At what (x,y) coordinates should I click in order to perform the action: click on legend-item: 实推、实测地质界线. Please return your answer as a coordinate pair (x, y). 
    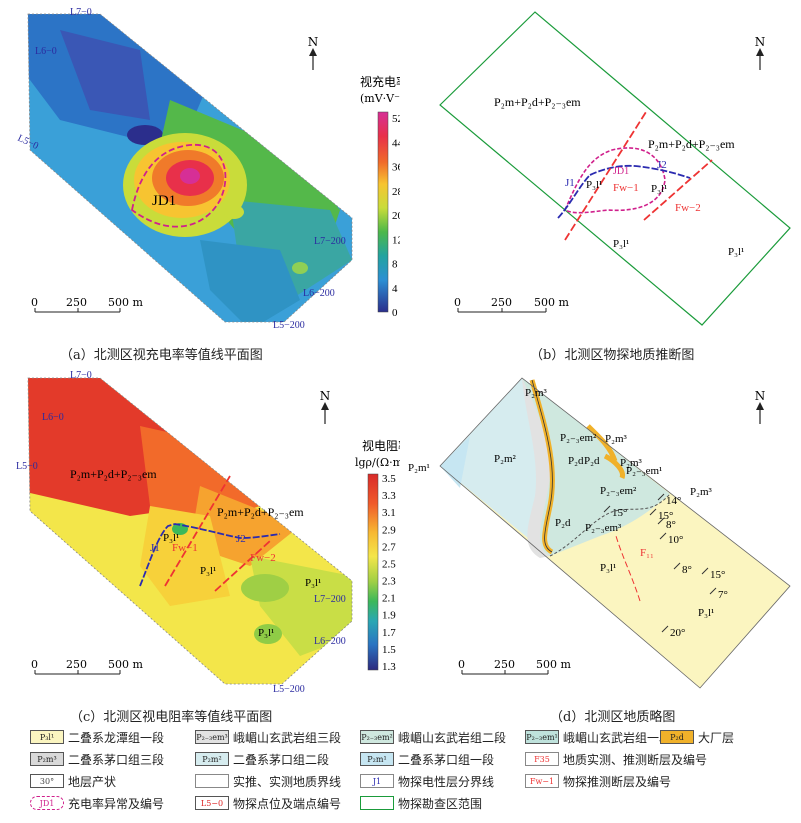
    Looking at the image, I should click on (268, 781).